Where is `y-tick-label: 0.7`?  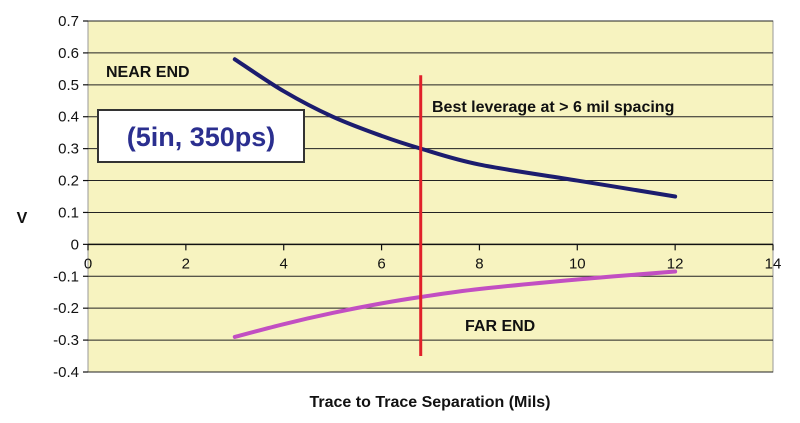
y-tick-label: 0.7 is located at coordinates (68, 21).